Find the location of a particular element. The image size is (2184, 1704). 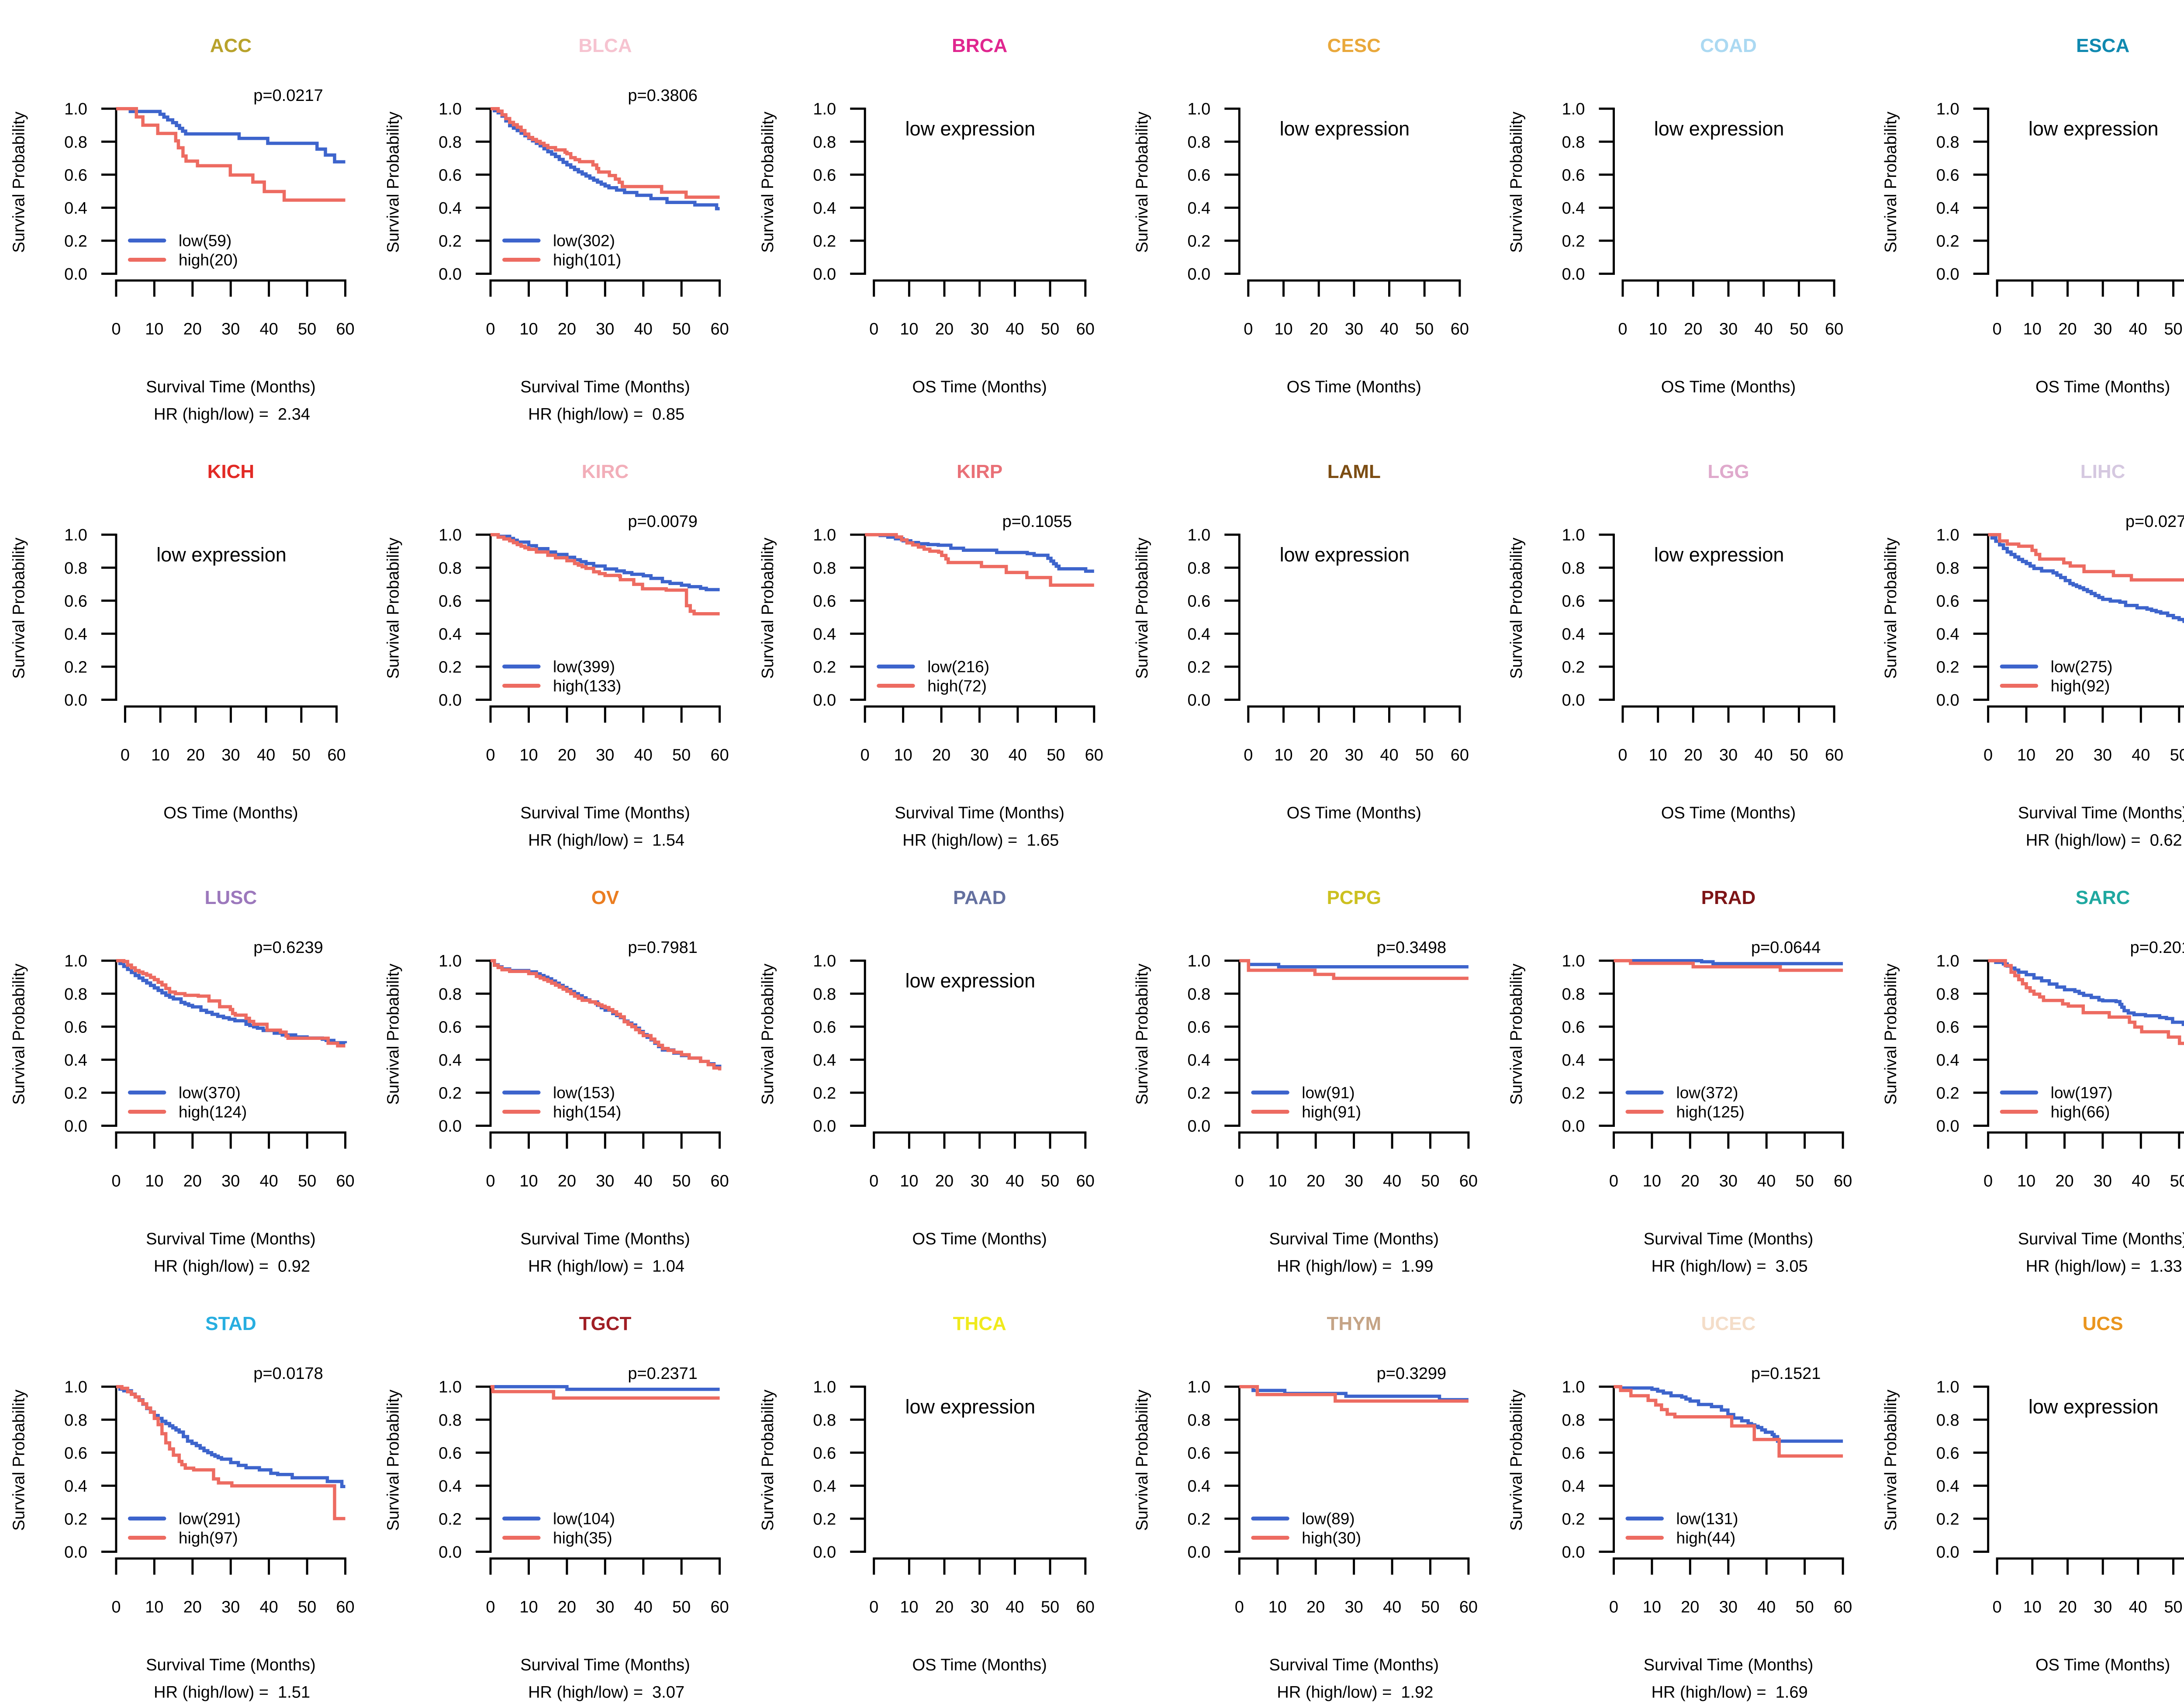

svg-text: HR (high/low) = 3.07 is located at coordinates (606, 1692).